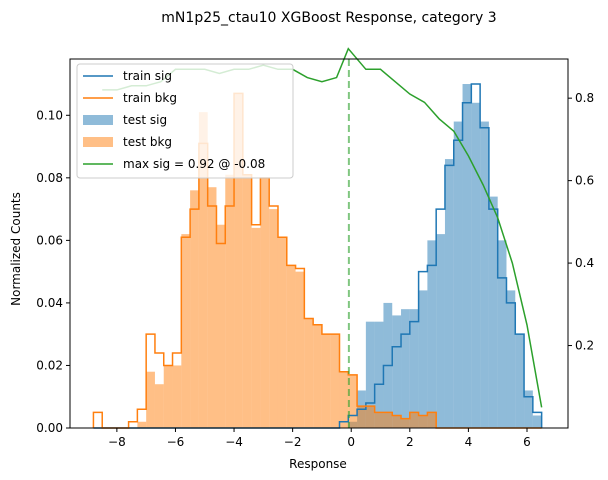 The image size is (608, 480). What do you see at coordinates (150, 98) in the screenshot?
I see `legend-label: train bkg` at bounding box center [150, 98].